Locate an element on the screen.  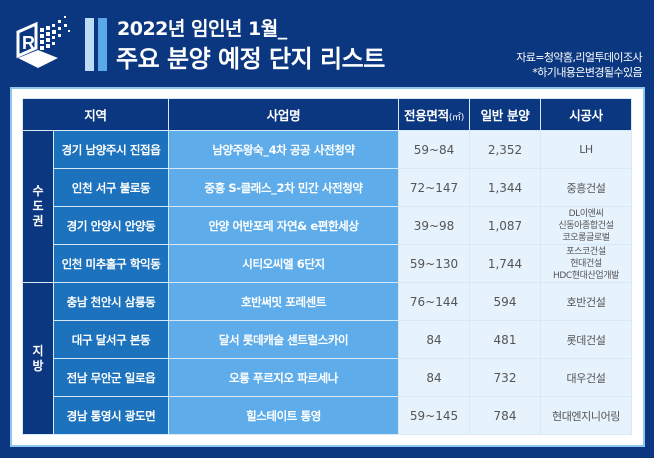
project-cell: 오룡 푸르지오 파르세나 is located at coordinates (283, 377).